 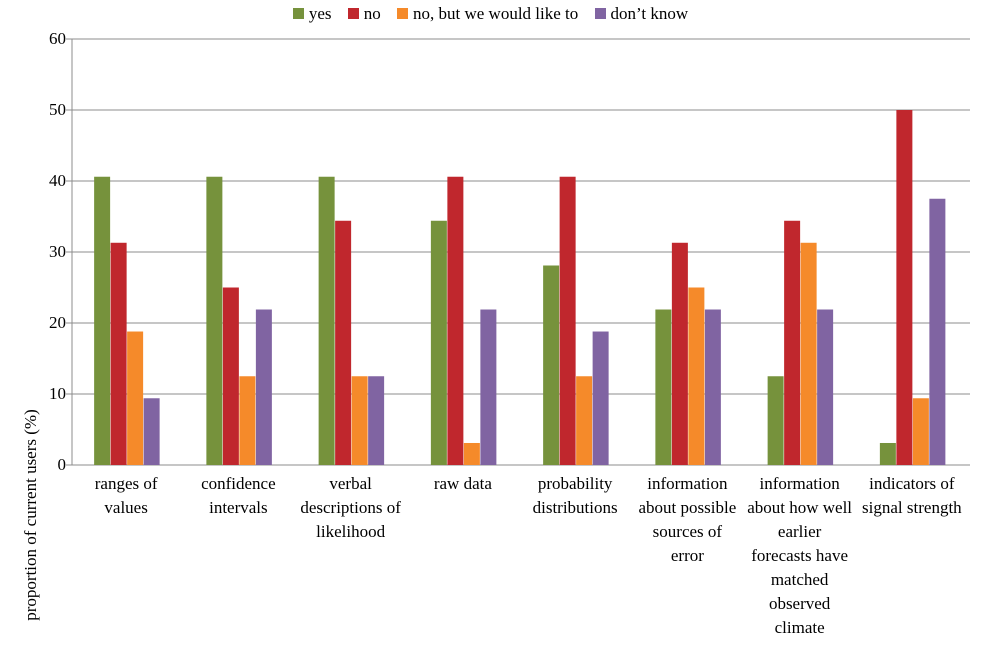 I want to click on y-tick-label: 30, so click(x=57, y=251).